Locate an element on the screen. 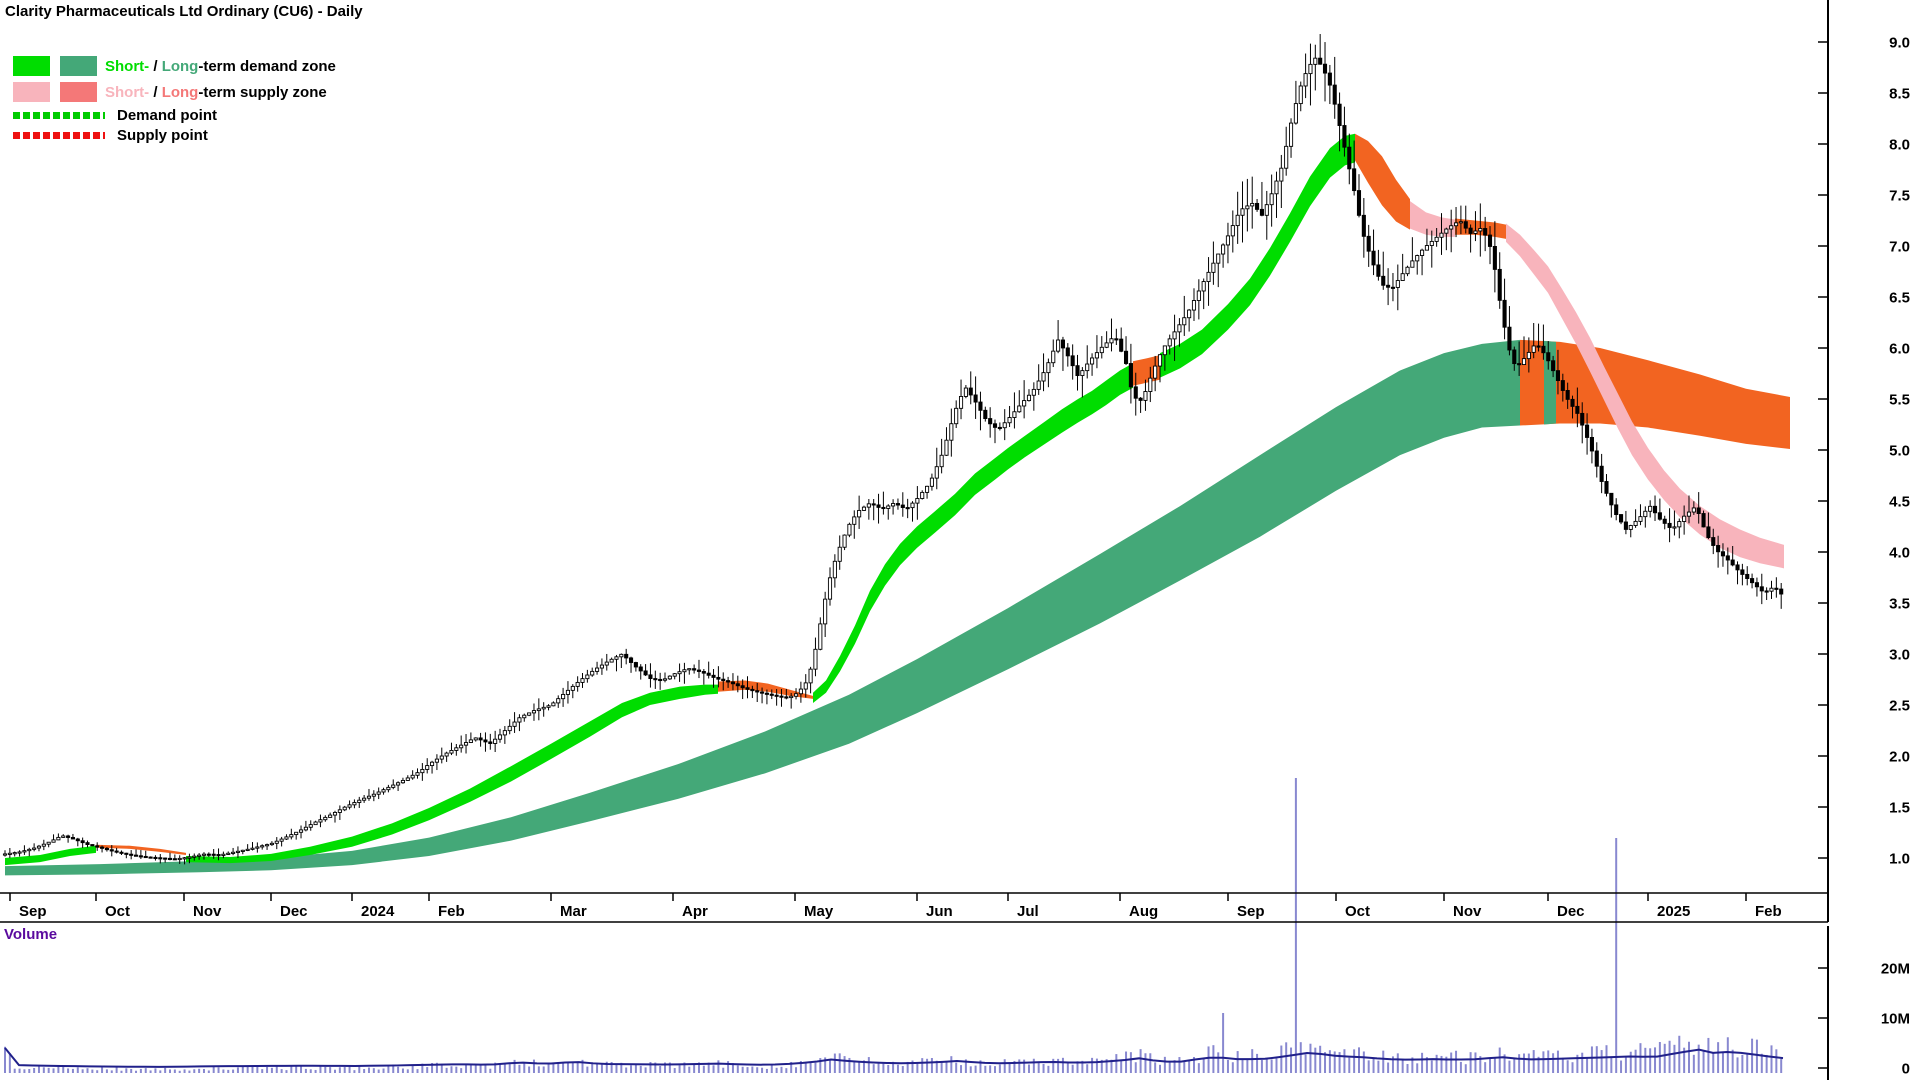 The image size is (1920, 1080). price-tick-label: 2.5 is located at coordinates (1899, 706).